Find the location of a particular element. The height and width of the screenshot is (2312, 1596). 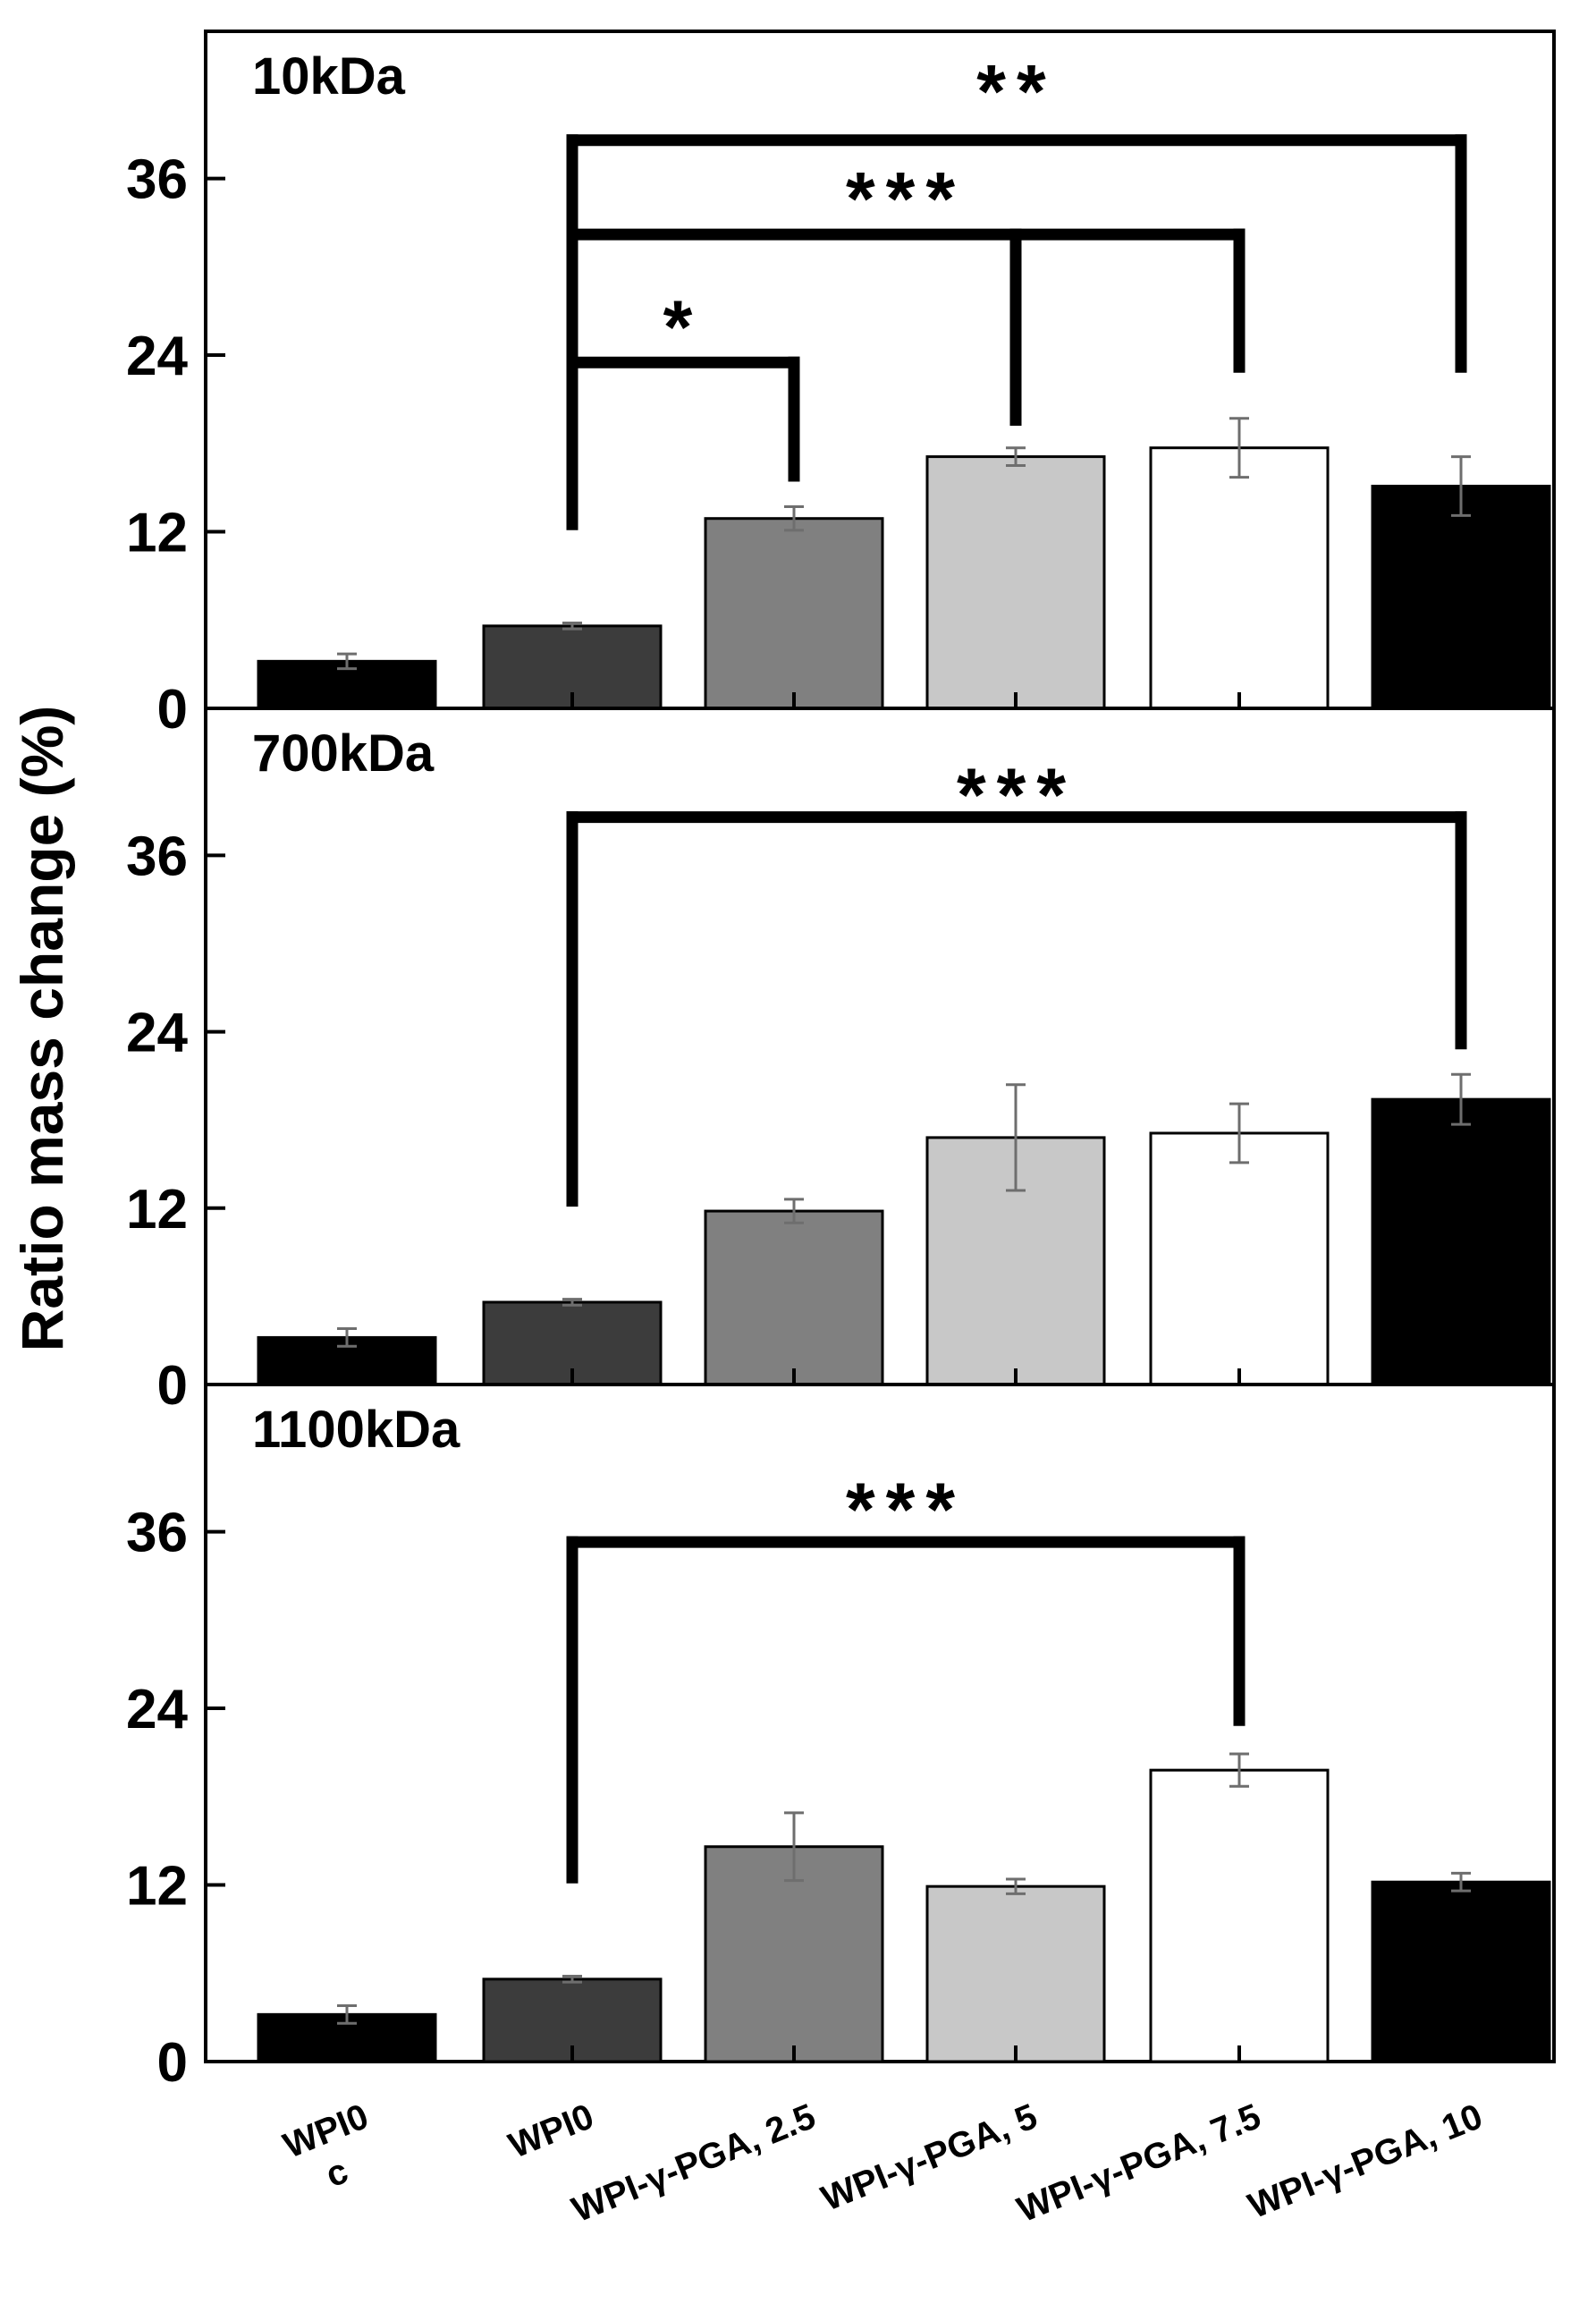

x-tick-label-text: WPI-γ-PGA, 7.5 is located at coordinates (1139, 2163).